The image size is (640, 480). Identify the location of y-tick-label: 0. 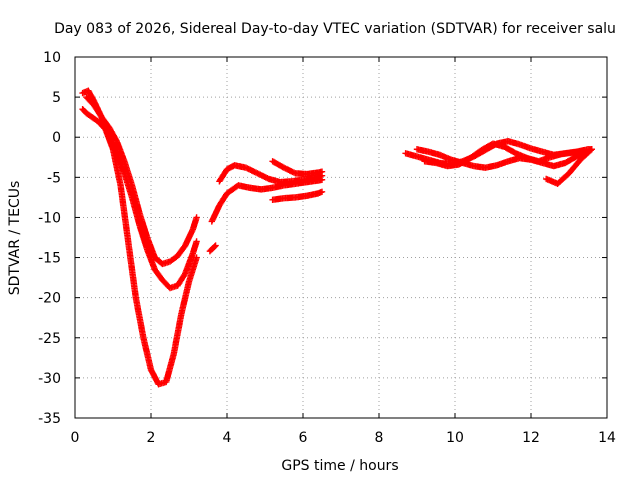
(56, 138).